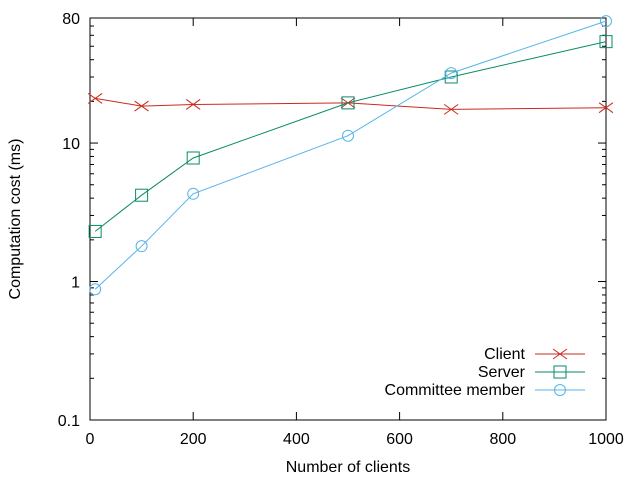 The image size is (640, 480). I want to click on series-line-client, so click(351, 103).